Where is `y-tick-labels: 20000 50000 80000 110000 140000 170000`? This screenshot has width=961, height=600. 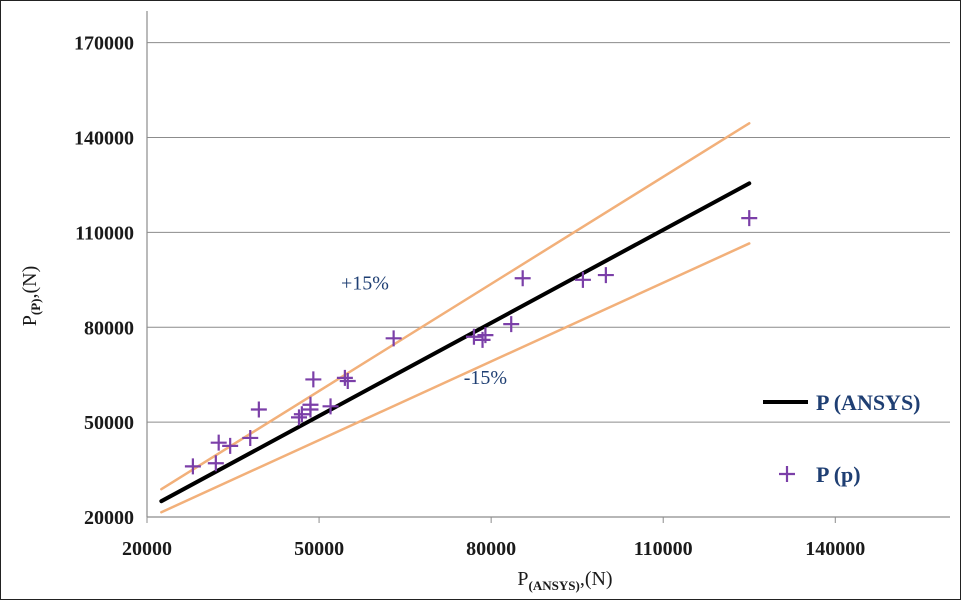 y-tick-labels: 20000 50000 80000 110000 140000 170000 is located at coordinates (104, 281).